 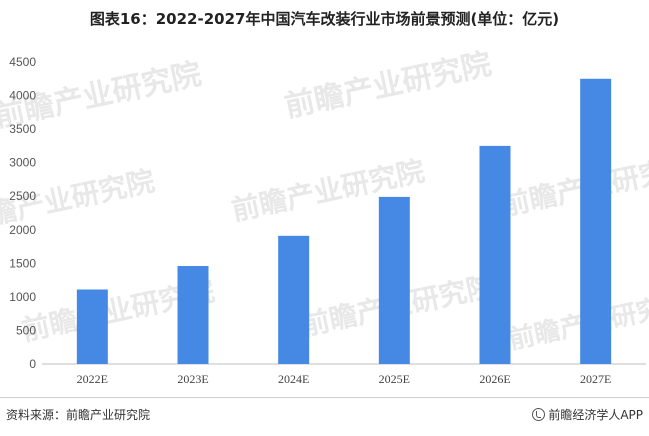 What do you see at coordinates (22, 297) in the screenshot?
I see `y-tick-label: 1000` at bounding box center [22, 297].